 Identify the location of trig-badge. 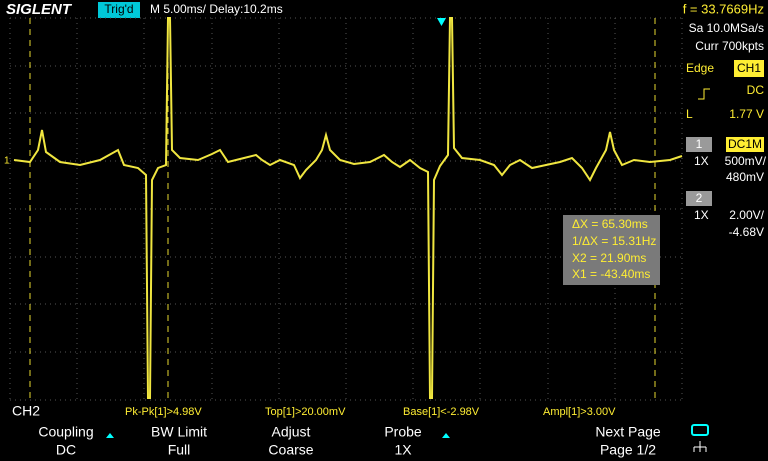
(119, 10).